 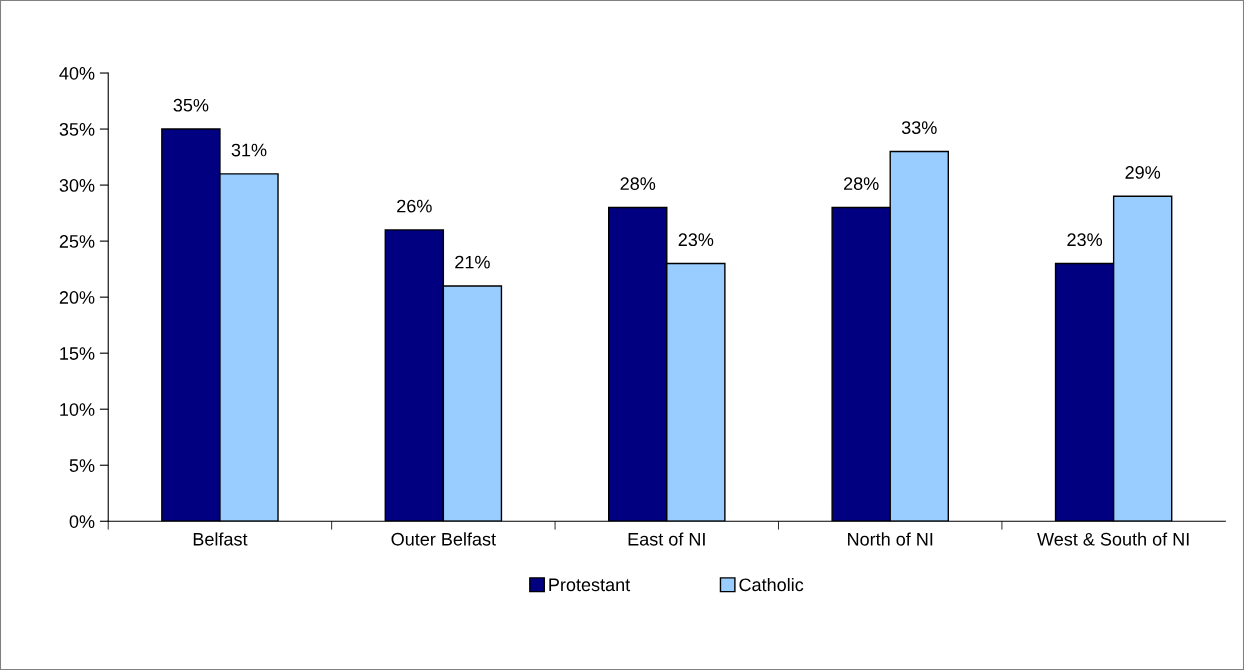 I want to click on y-tick-label: 40%, so click(x=77, y=73).